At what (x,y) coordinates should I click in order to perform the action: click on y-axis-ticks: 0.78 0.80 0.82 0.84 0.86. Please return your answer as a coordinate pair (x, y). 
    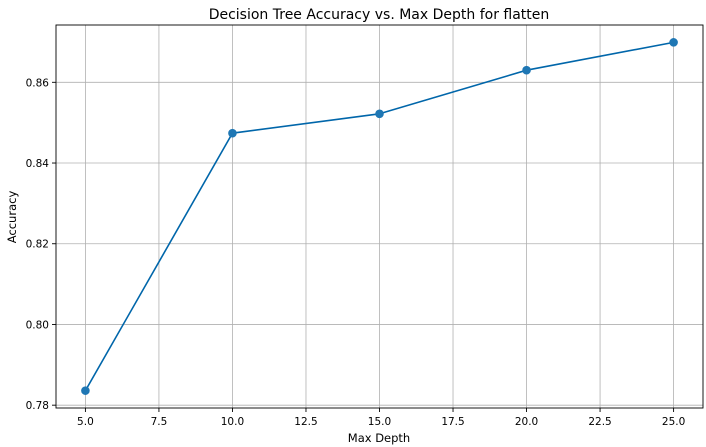
    Looking at the image, I should click on (41, 244).